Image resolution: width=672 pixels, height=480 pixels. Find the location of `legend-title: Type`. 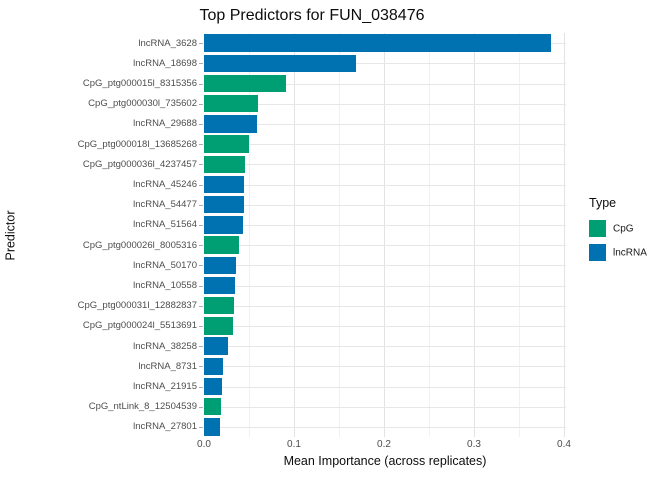

legend-title: Type is located at coordinates (603, 203).